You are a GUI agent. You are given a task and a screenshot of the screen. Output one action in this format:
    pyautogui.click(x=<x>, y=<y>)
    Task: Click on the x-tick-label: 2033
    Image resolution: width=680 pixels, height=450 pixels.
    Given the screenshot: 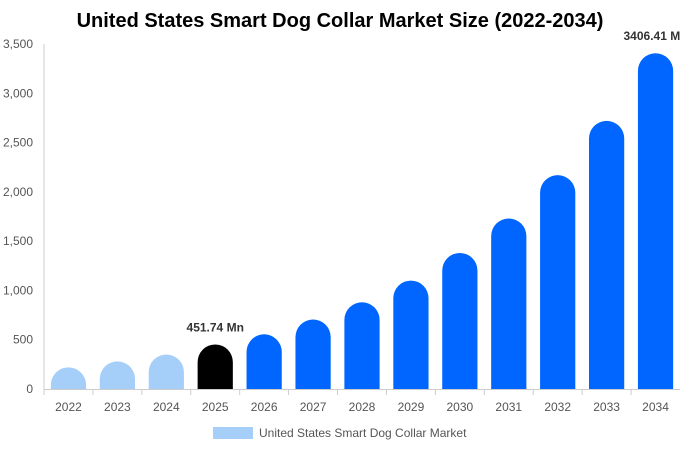 What is the action you would take?
    pyautogui.click(x=606, y=407)
    